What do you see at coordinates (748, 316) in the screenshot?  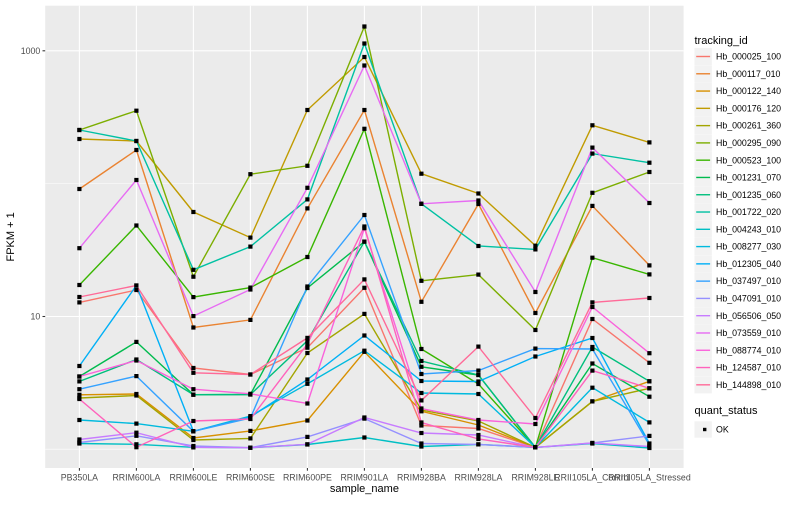 I see `svg-text: Hb_056506_050` at bounding box center [748, 316].